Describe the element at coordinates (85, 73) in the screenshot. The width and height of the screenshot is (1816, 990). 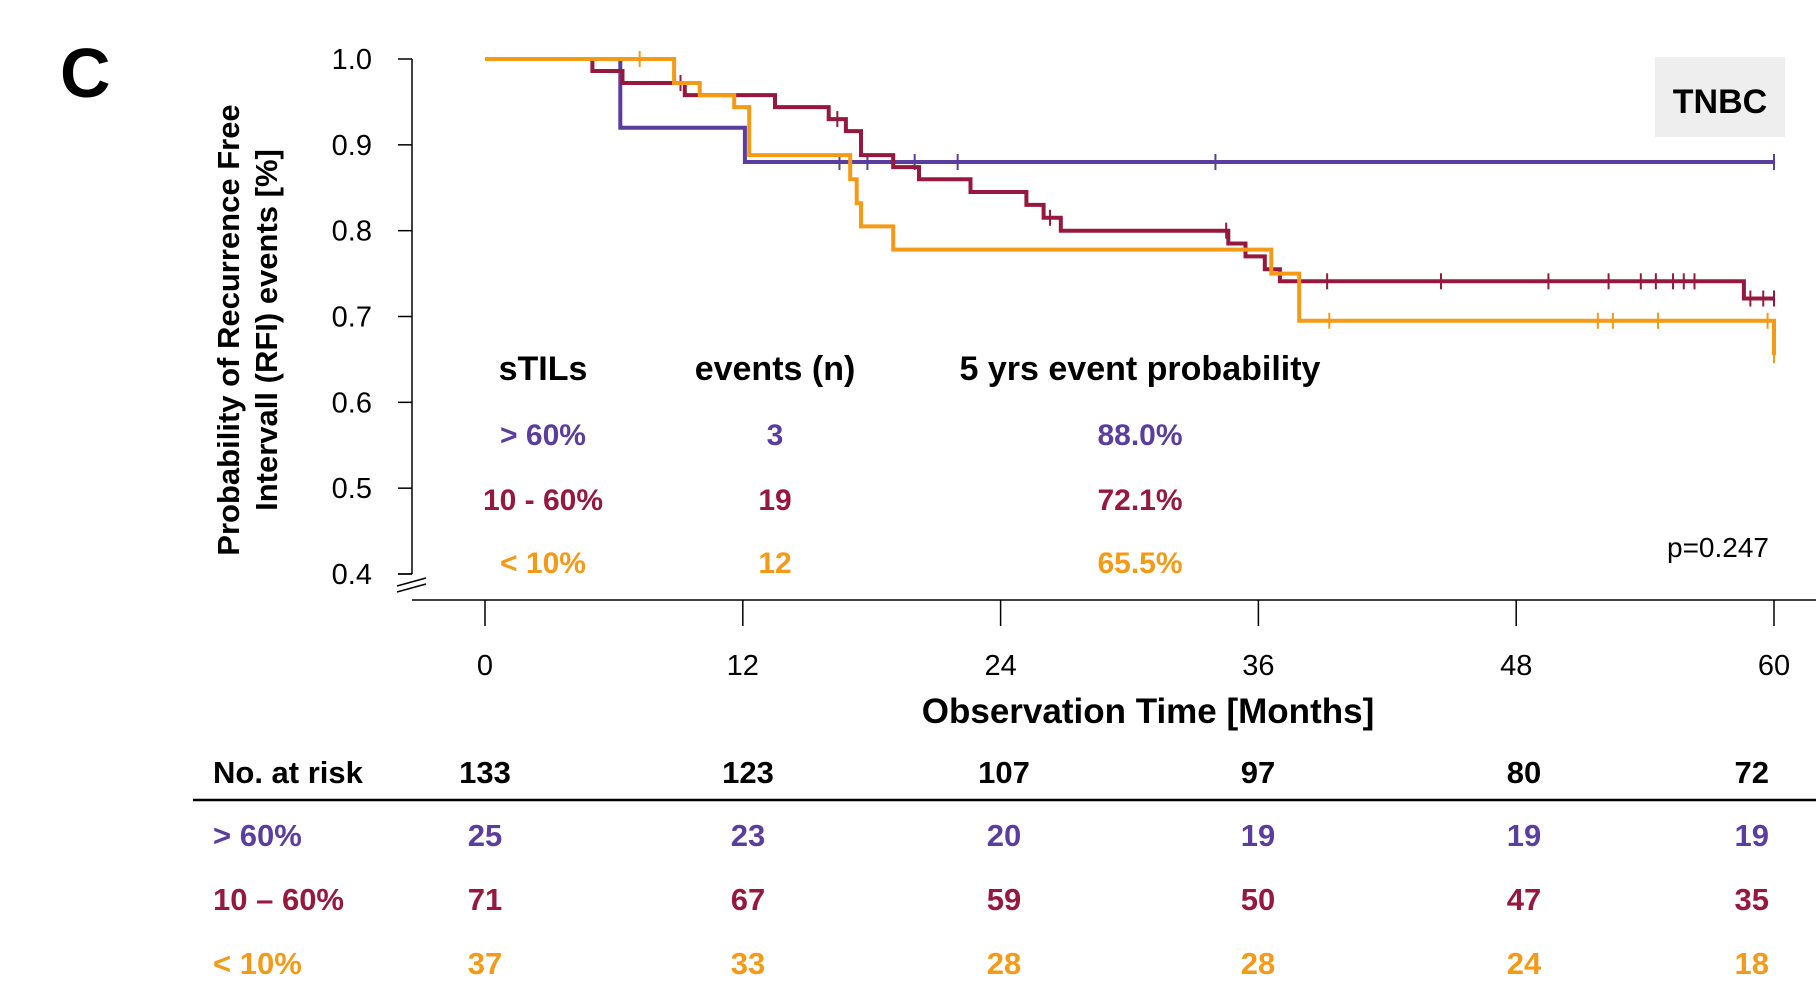
I see `panel-letter: C` at that location.